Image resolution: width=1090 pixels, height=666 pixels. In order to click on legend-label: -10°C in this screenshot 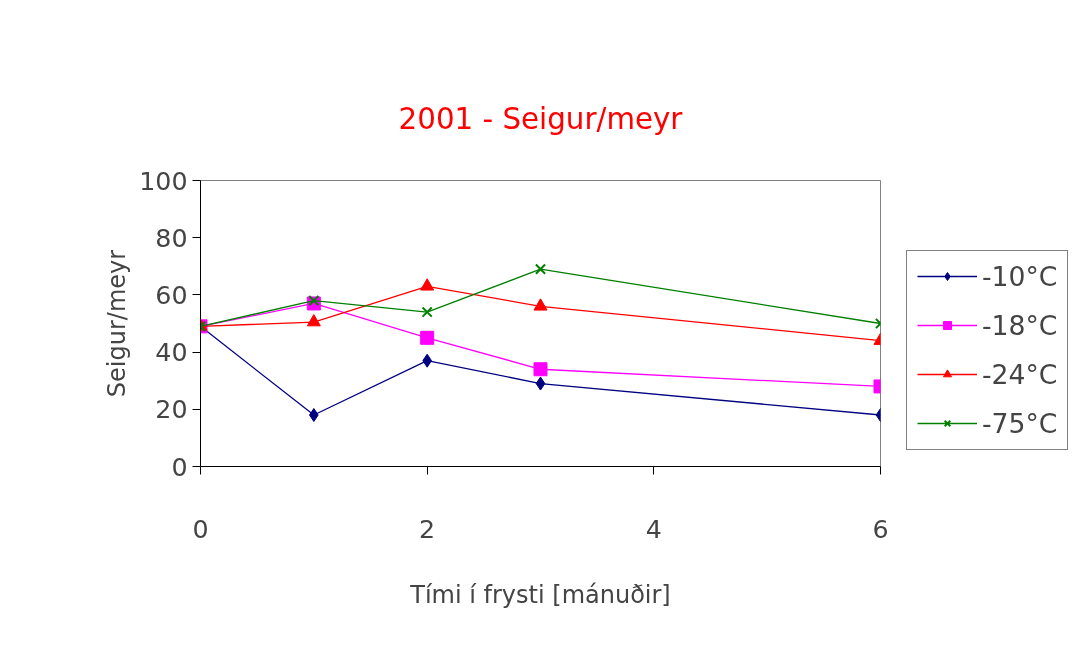, I will do `click(1020, 276)`.